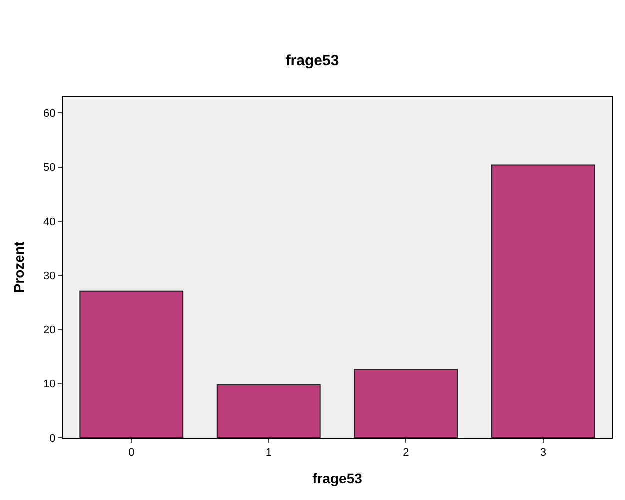 The height and width of the screenshot is (500, 625). I want to click on y-tick-label: 0, so click(53, 438).